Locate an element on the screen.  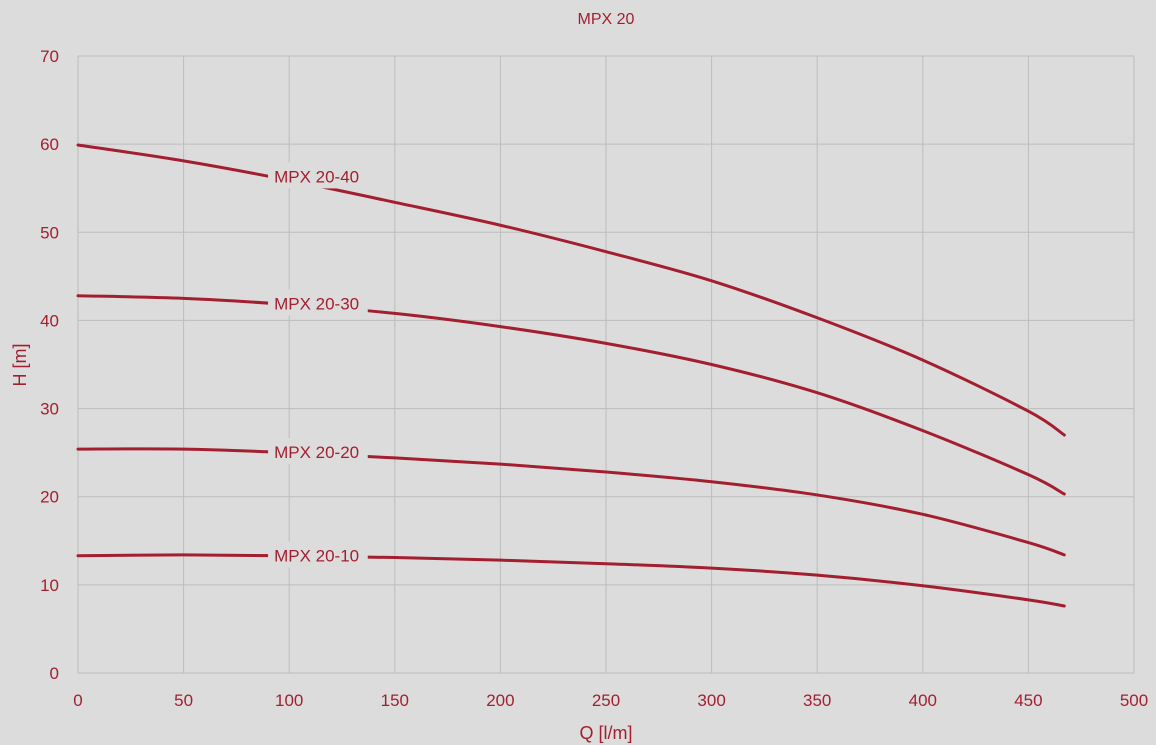
x-tick-label: 0 is located at coordinates (77, 700).